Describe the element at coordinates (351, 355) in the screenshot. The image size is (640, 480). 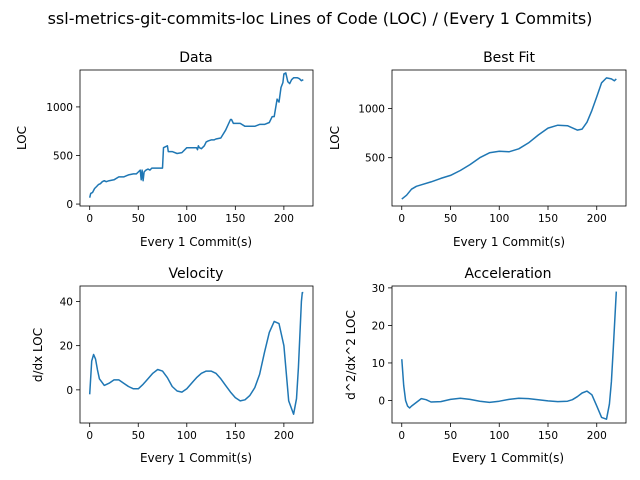
I see `y-axis-label: d^2/dx^2 LOC` at that location.